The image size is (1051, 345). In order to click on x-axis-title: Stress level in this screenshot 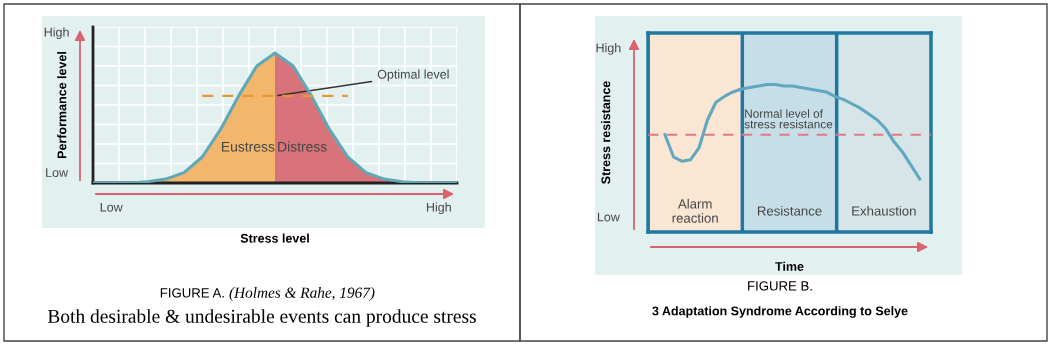, I will do `click(274, 238)`.